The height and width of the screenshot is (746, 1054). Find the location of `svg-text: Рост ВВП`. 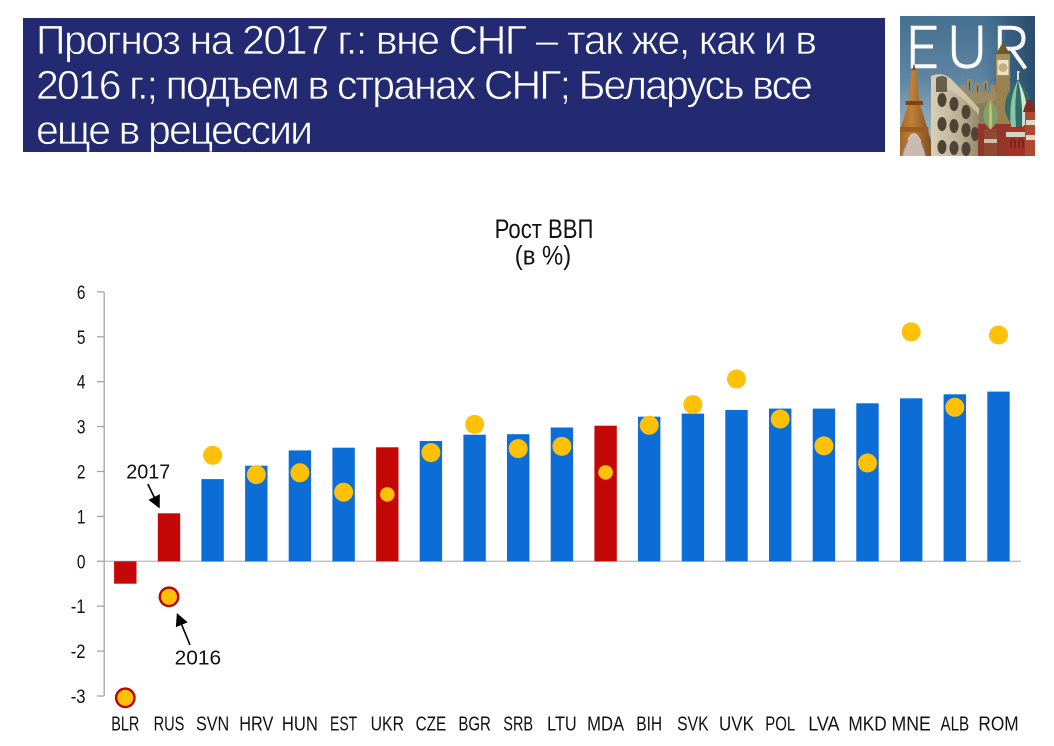

svg-text: Рост ВВП is located at coordinates (544, 229).